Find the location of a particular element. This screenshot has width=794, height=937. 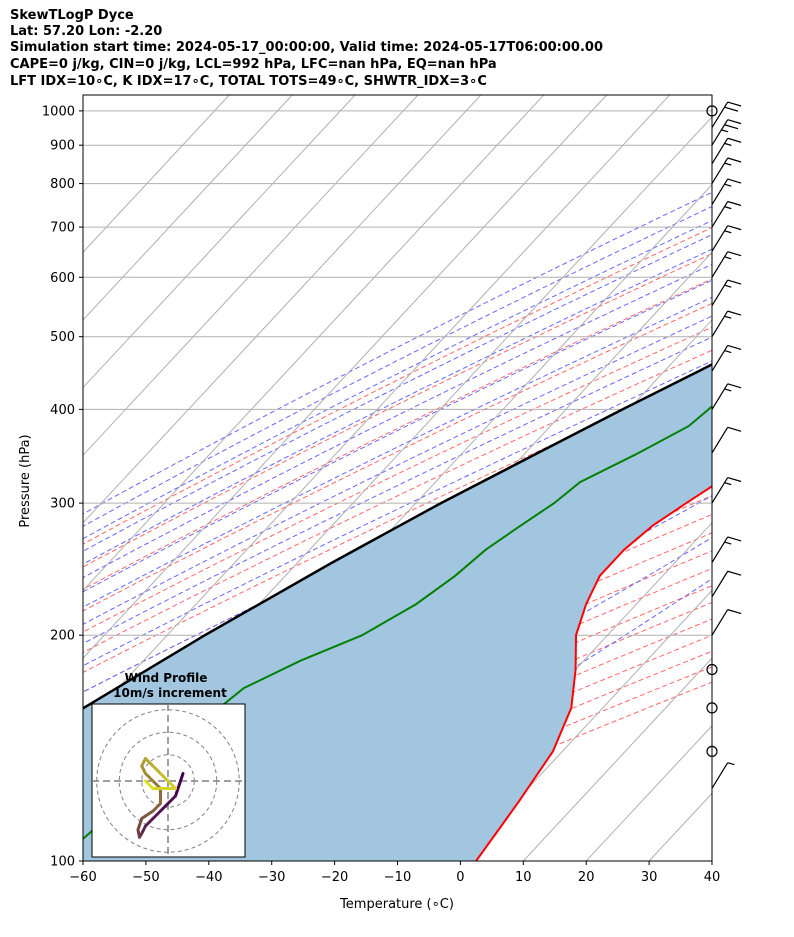

x-tick-label: −20 is located at coordinates (334, 877).